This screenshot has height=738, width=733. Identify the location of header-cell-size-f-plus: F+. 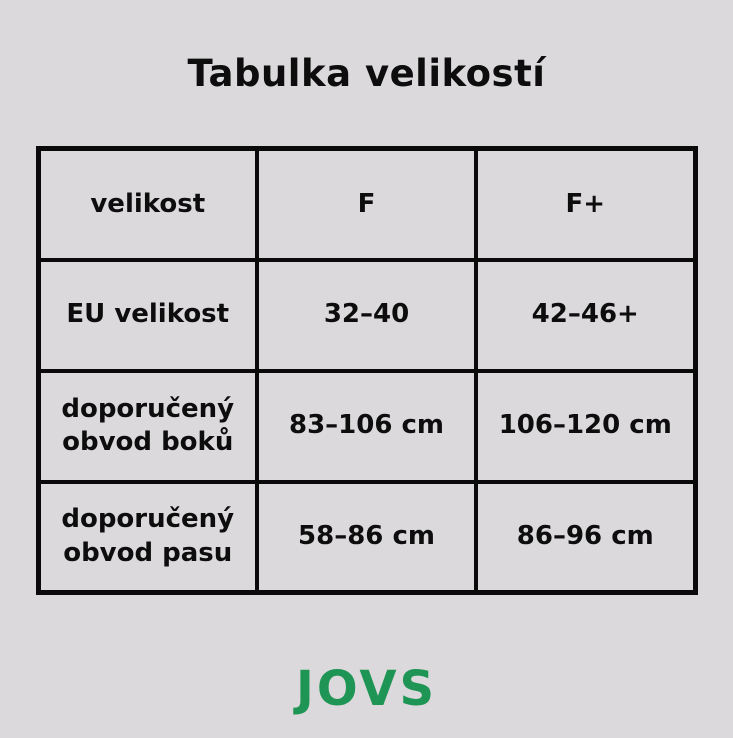
(585, 204).